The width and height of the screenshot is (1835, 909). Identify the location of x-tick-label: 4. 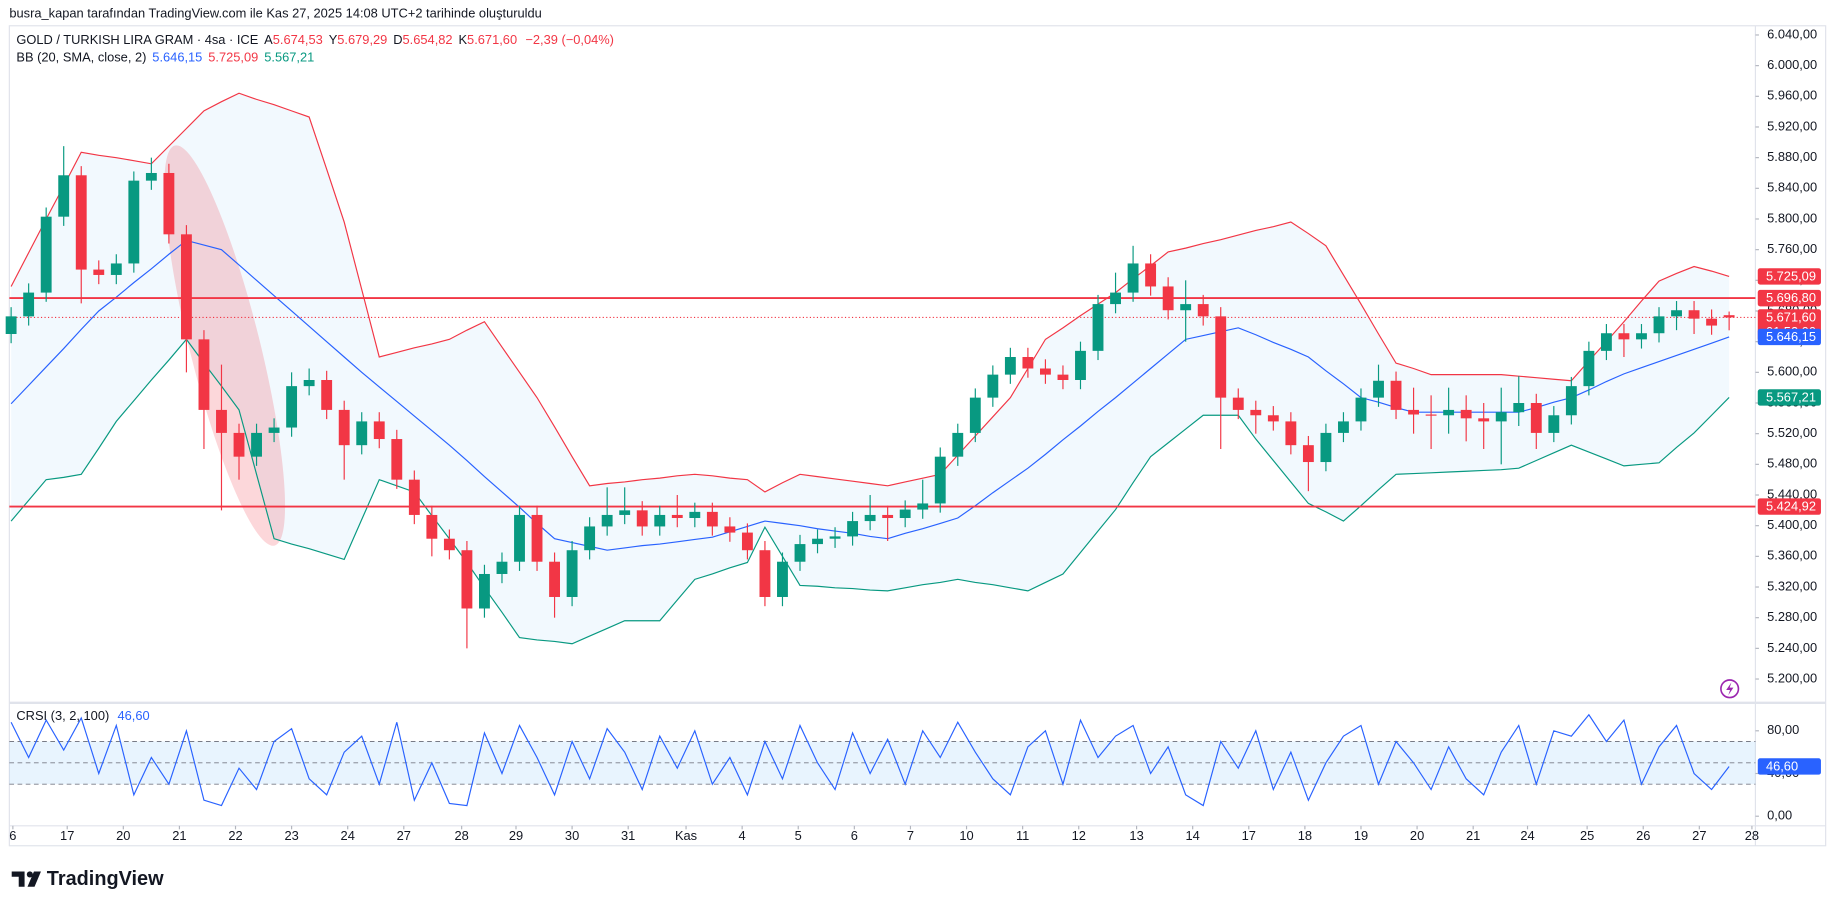
(742, 835).